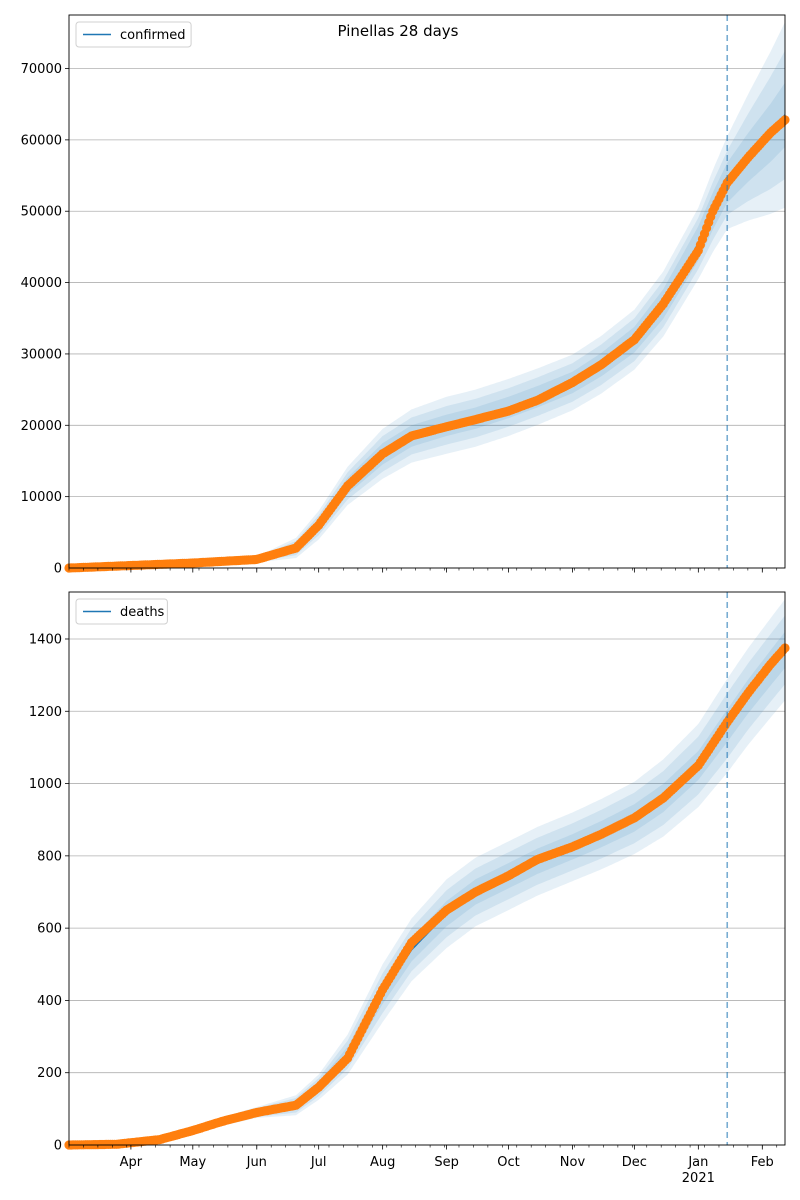  What do you see at coordinates (41, 497) in the screenshot?
I see `y-tick-label: 10000` at bounding box center [41, 497].